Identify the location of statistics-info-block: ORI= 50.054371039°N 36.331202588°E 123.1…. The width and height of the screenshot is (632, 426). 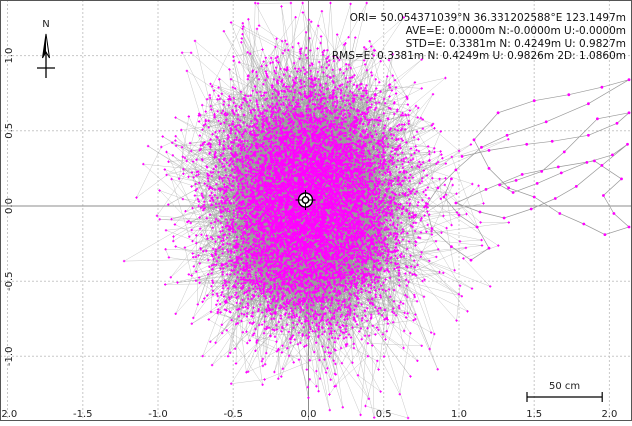
(479, 37).